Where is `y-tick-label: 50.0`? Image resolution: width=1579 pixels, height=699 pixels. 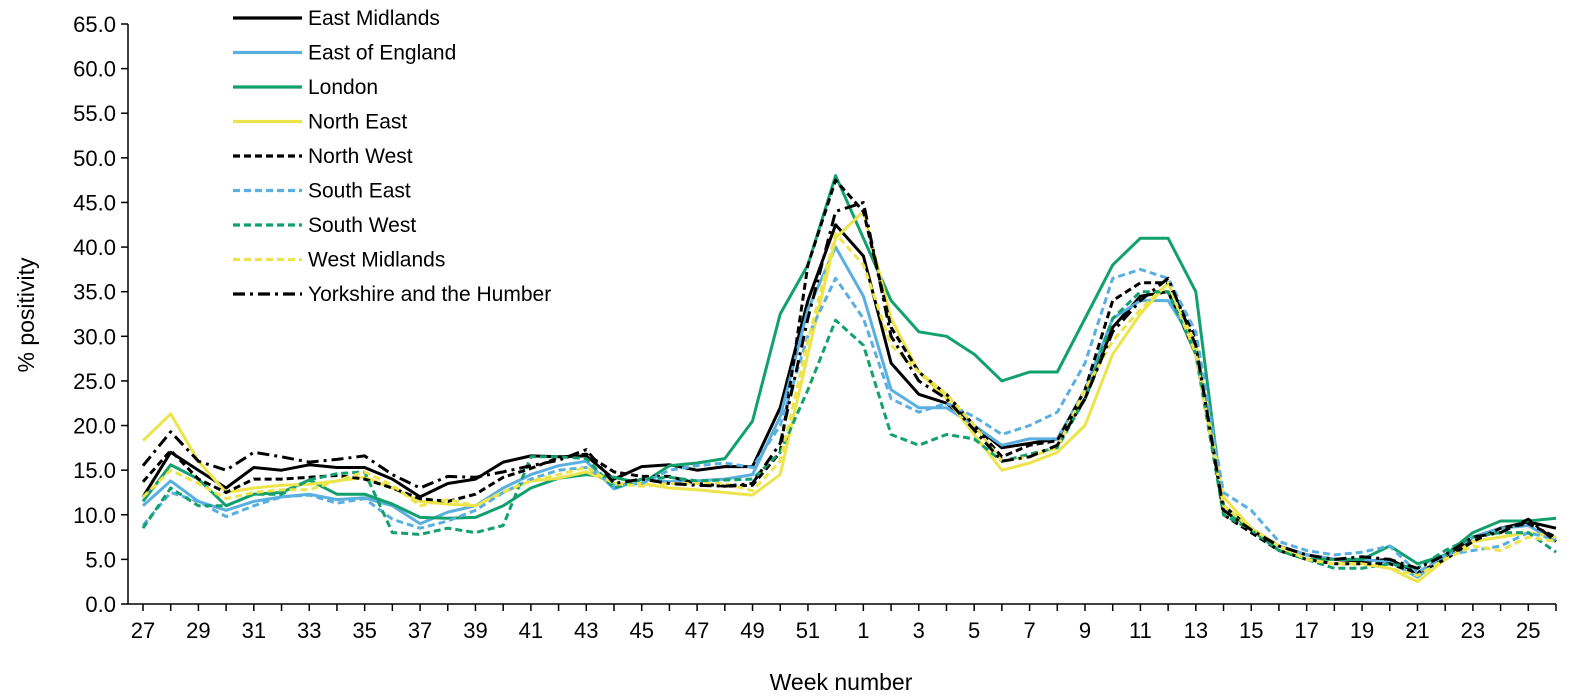
y-tick-label: 50.0 is located at coordinates (94, 158).